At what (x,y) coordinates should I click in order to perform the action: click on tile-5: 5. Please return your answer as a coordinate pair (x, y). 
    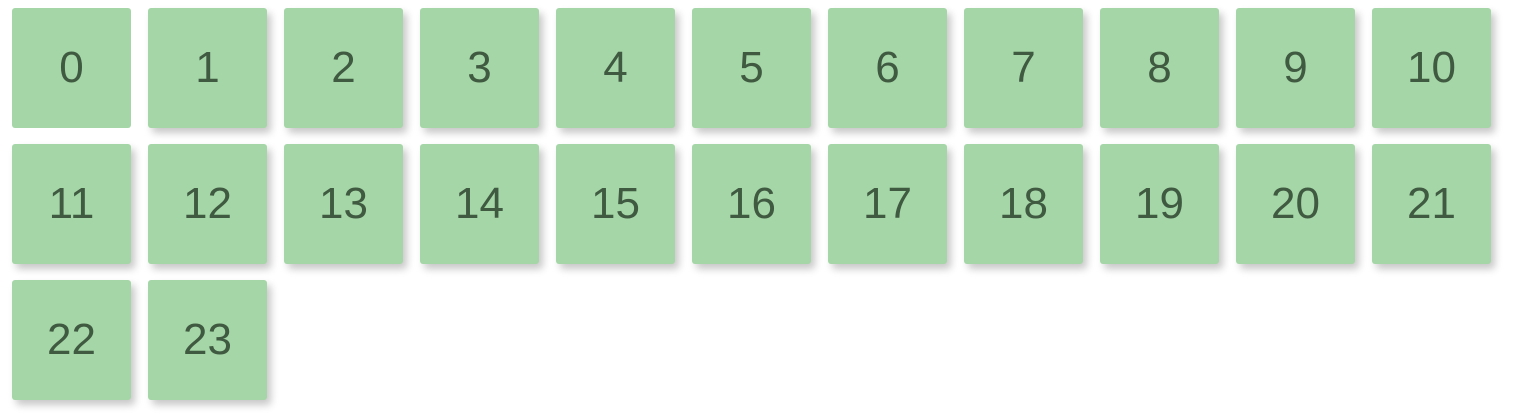
    Looking at the image, I should click on (751, 68).